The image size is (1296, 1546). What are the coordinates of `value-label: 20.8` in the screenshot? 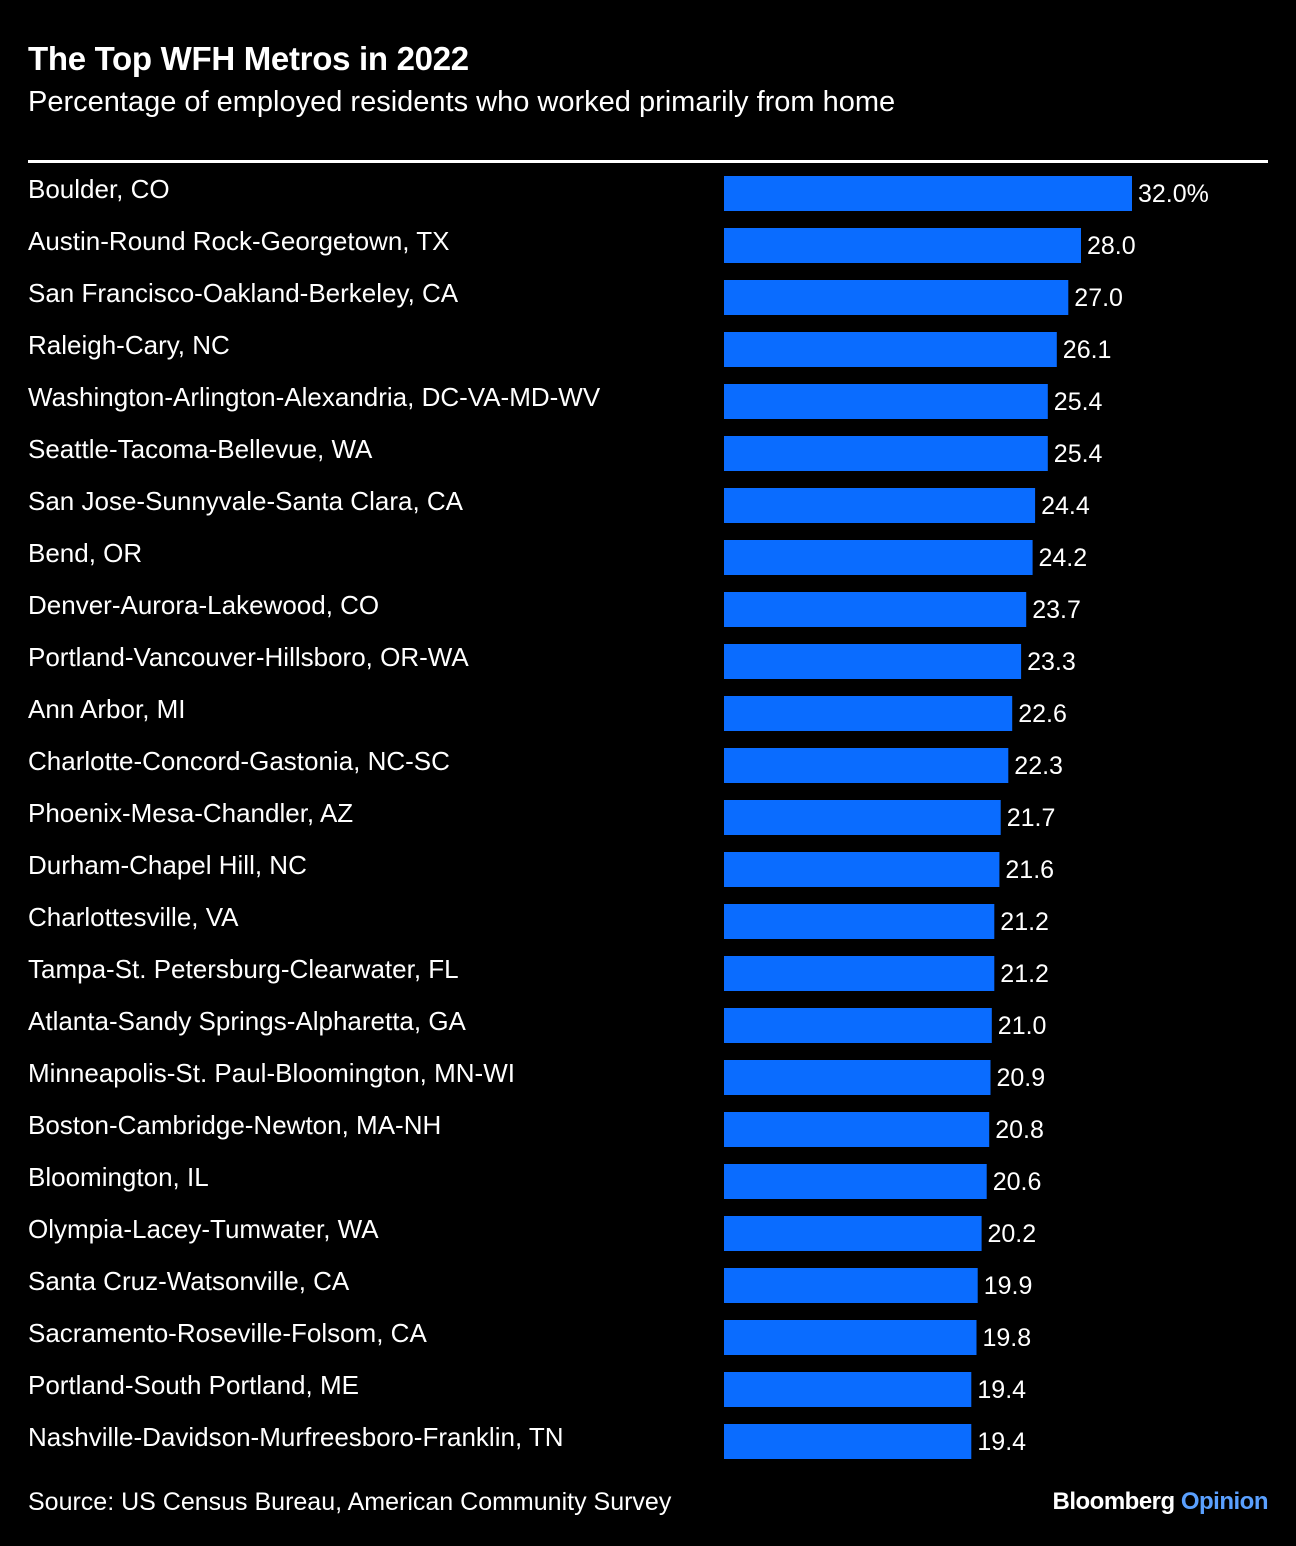 It's located at (1019, 1130).